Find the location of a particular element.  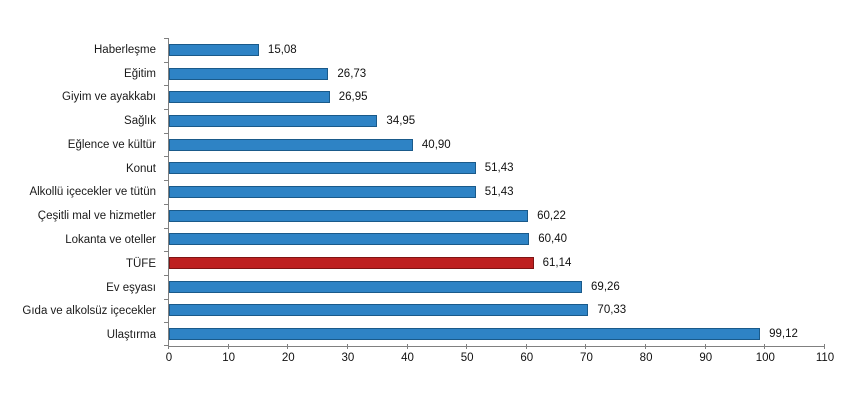

chart-row: 26,95 is located at coordinates (497, 97).